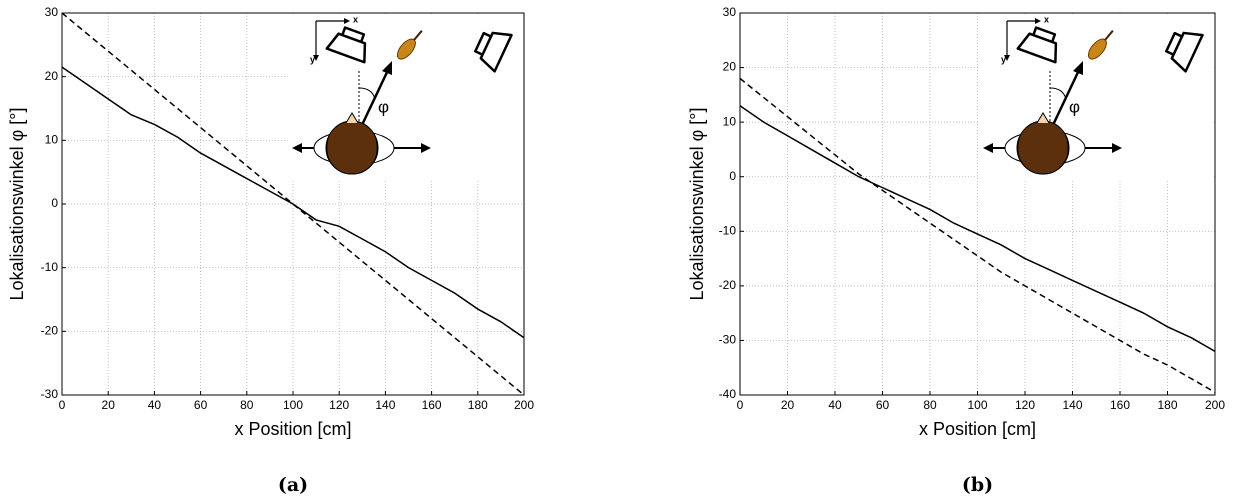  Describe the element at coordinates (293, 485) in the screenshot. I see `caption: (a)` at that location.